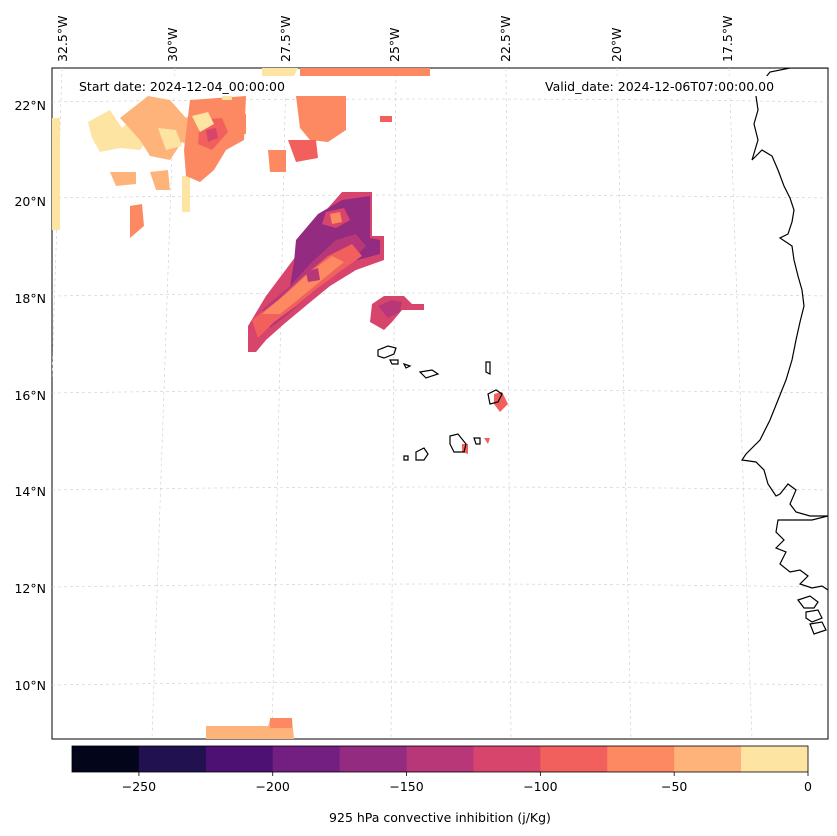 This screenshot has width=837, height=836. What do you see at coordinates (30, 298) in the screenshot?
I see `lat-label: 18°N` at bounding box center [30, 298].